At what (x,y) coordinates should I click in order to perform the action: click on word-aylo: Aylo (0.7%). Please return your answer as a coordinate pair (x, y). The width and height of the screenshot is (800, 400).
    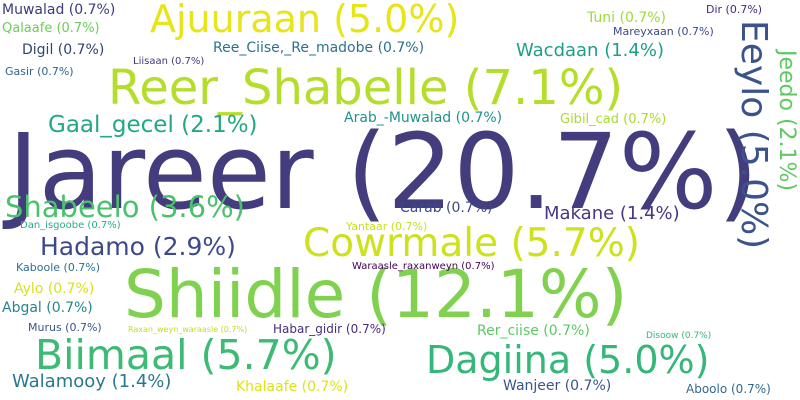
    Looking at the image, I should click on (54, 289).